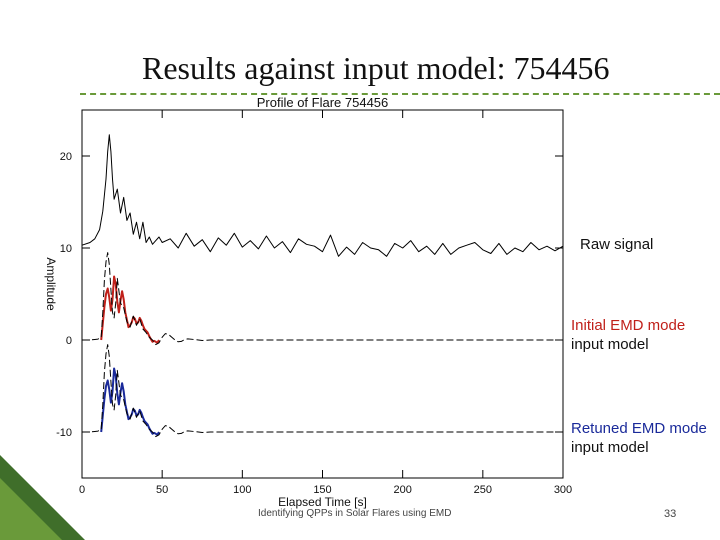 The width and height of the screenshot is (720, 540). What do you see at coordinates (639, 428) in the screenshot?
I see `retuned-emd-label-line1: Retuned EMD mode` at bounding box center [639, 428].